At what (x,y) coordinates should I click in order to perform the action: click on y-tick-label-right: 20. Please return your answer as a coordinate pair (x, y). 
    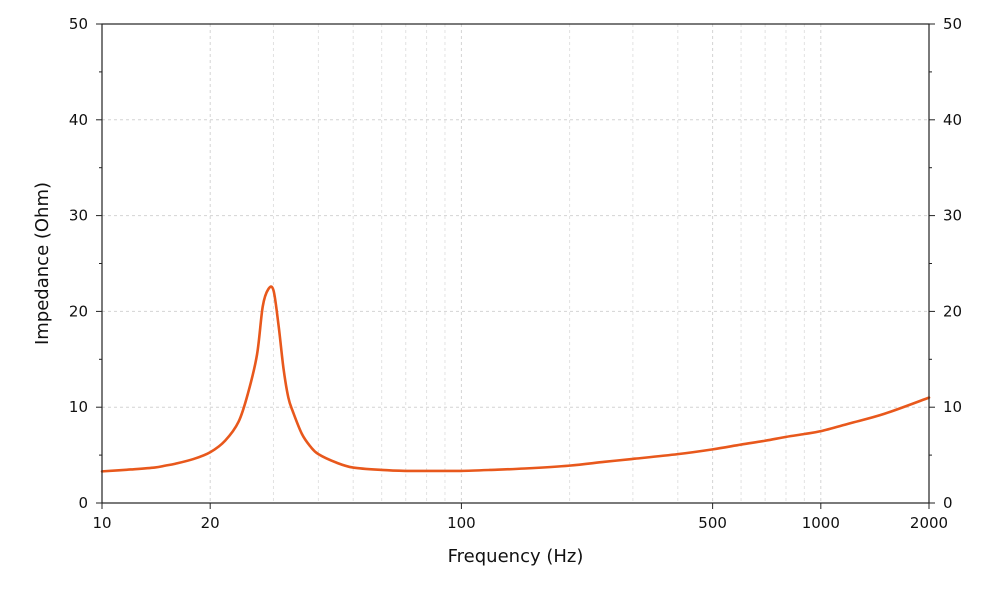
    Looking at the image, I should click on (952, 311).